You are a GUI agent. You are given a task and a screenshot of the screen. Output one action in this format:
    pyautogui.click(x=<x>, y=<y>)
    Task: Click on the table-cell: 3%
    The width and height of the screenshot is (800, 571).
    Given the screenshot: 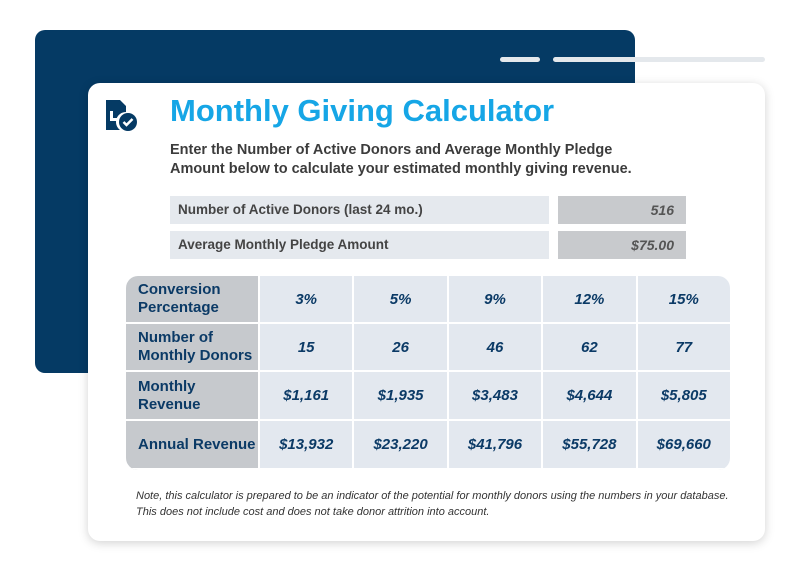 What is the action you would take?
    pyautogui.click(x=305, y=300)
    